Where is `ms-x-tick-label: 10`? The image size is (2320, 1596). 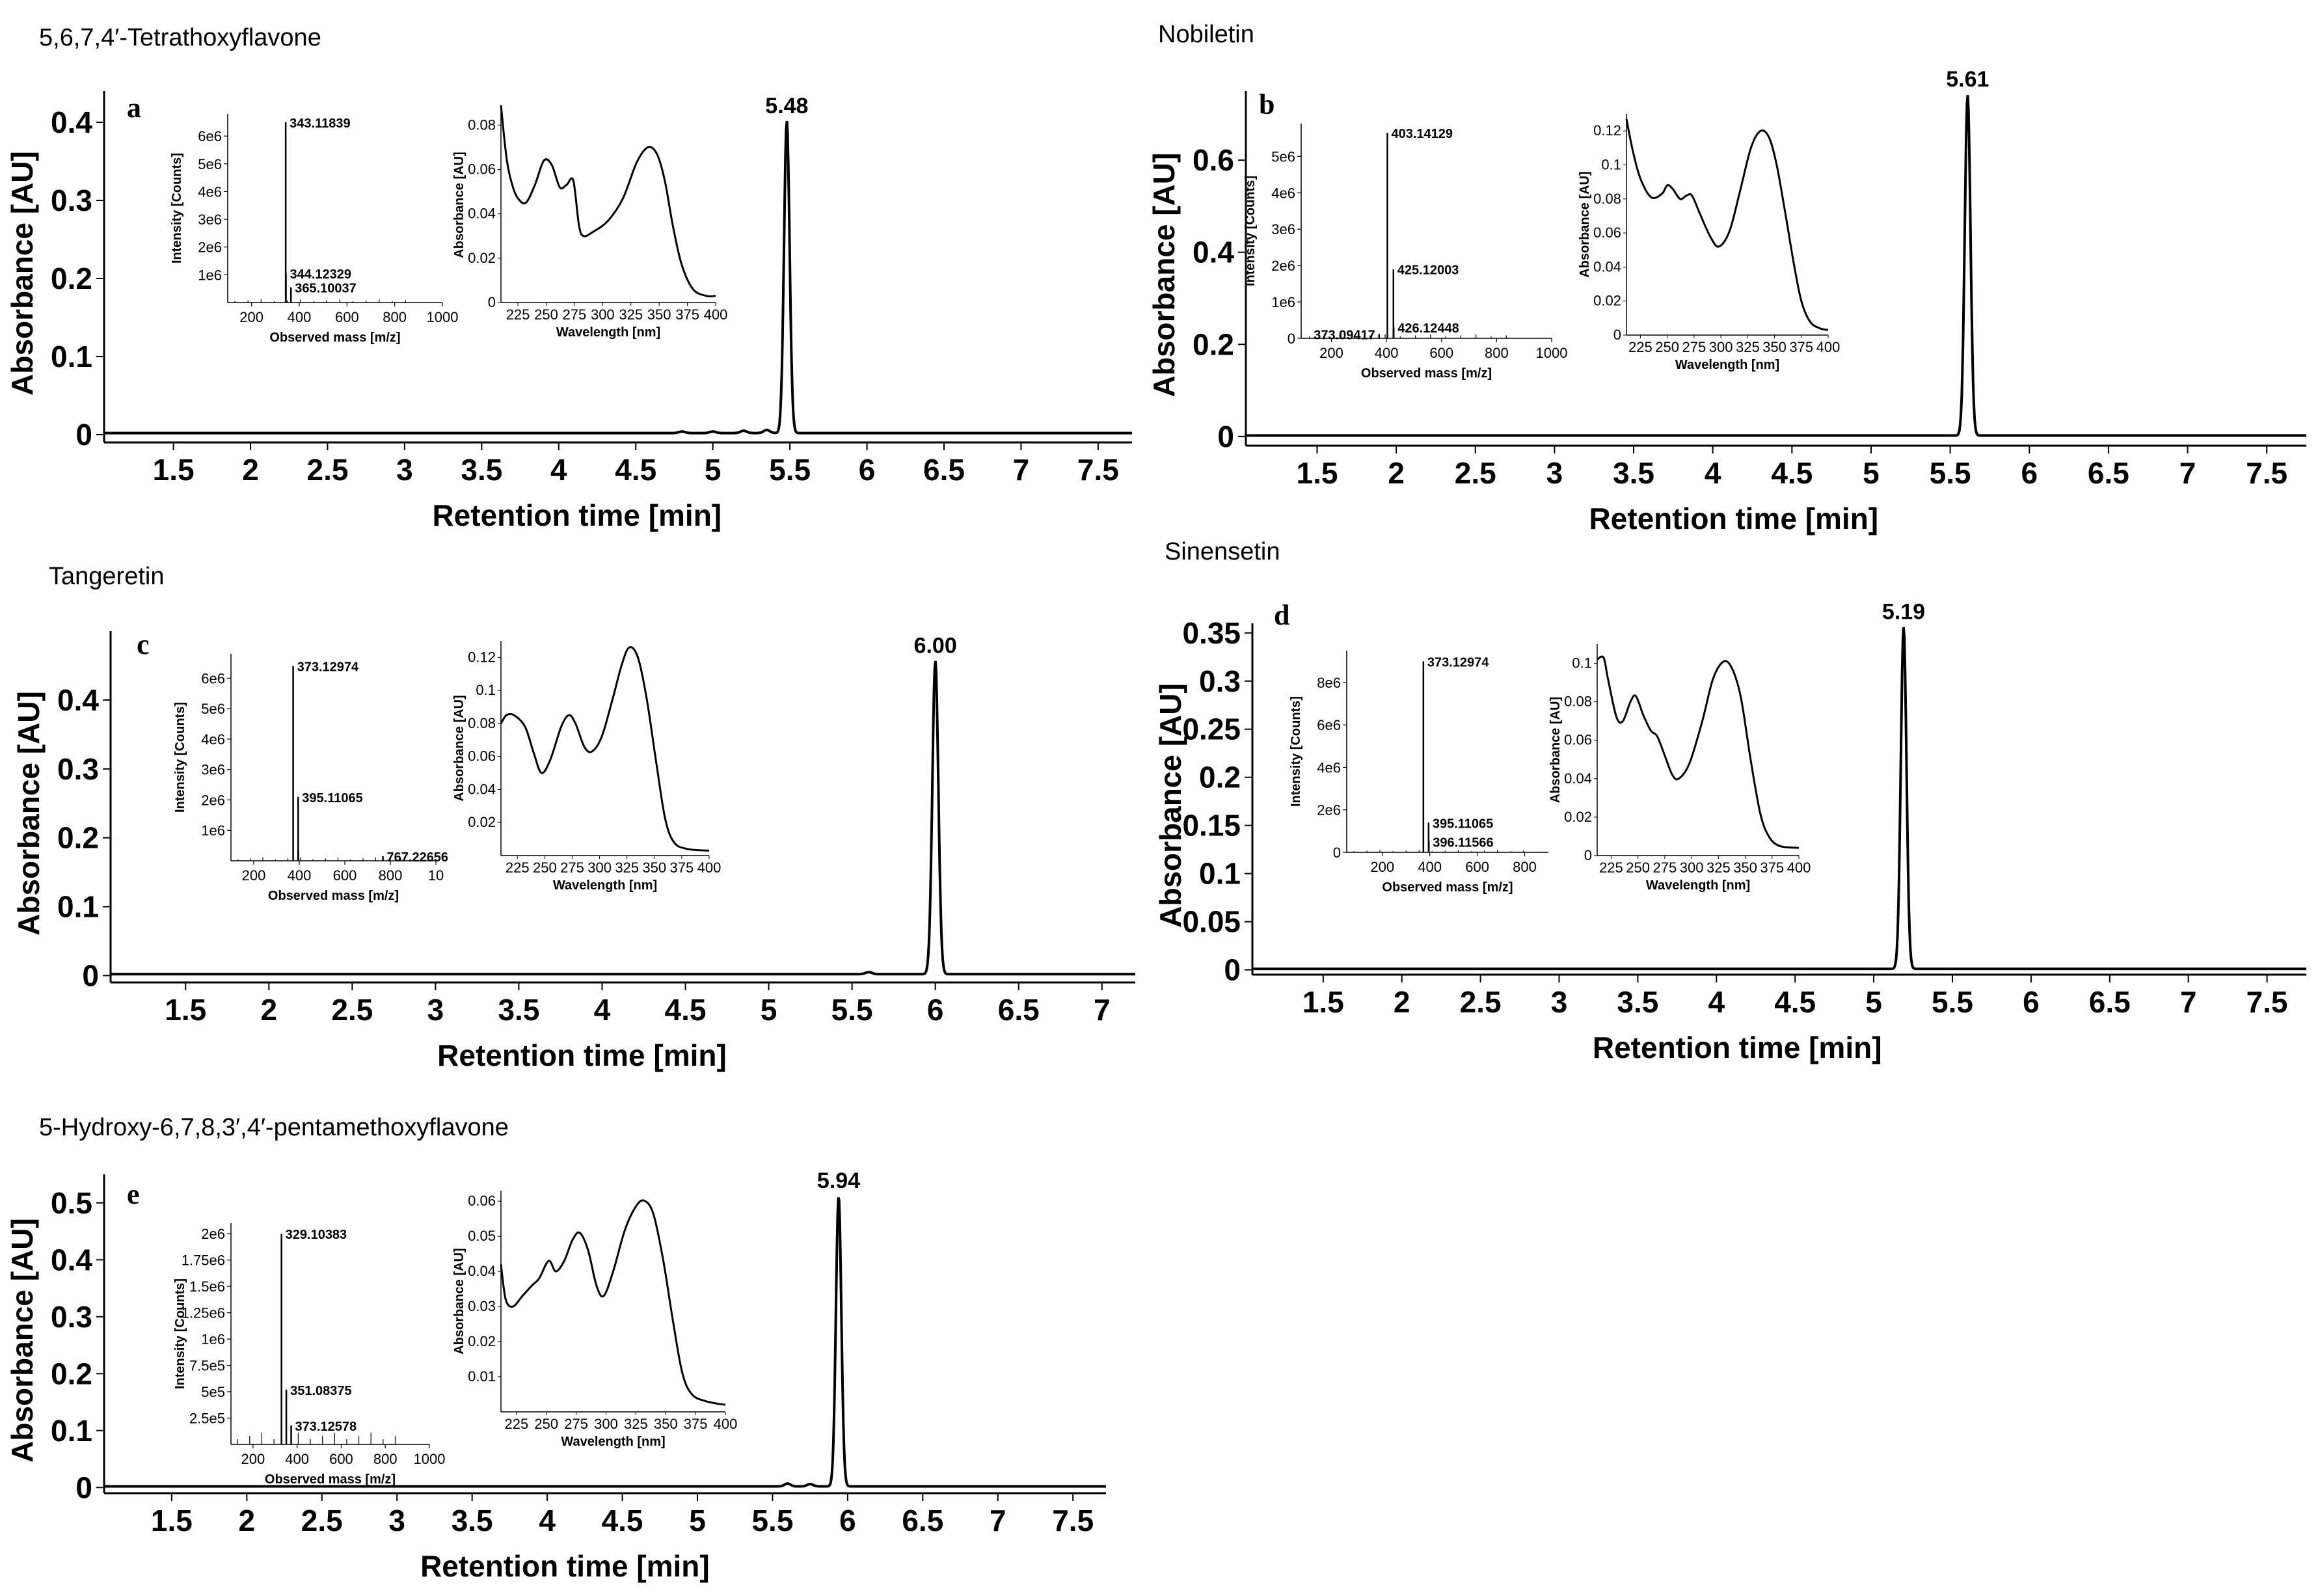 ms-x-tick-label: 10 is located at coordinates (436, 875).